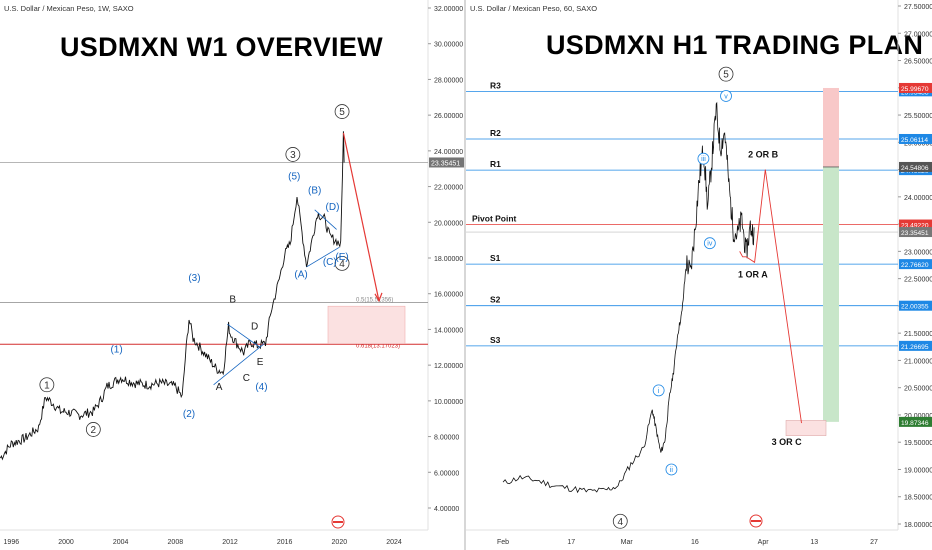 Image resolution: width=932 pixels, height=550 pixels. I want to click on right-extra-value: 19.87346, so click(915, 423).